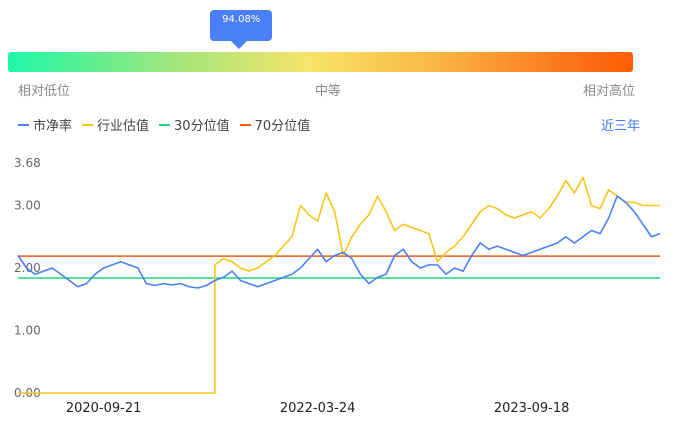  Describe the element at coordinates (88, 124) in the screenshot. I see `legend-swatch-industry` at that location.